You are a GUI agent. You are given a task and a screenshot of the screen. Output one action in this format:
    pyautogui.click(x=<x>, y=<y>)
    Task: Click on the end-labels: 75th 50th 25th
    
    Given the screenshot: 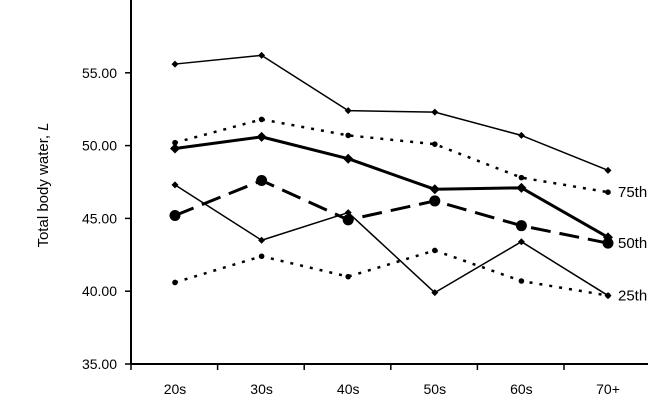 What is the action you would take?
    pyautogui.click(x=632, y=244)
    